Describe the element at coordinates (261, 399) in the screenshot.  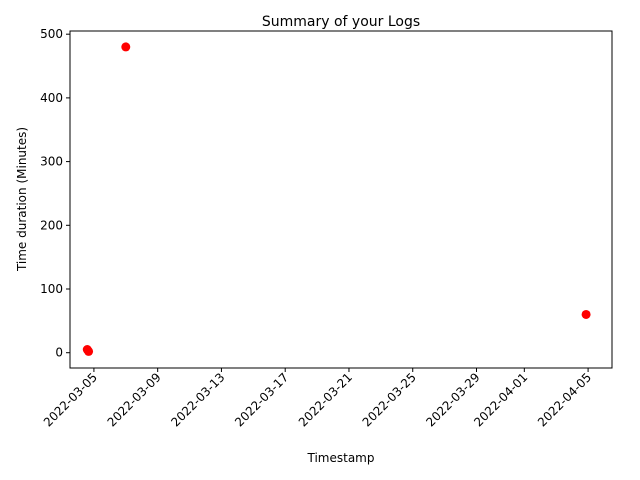
I see `x-tick-label: 2022-03-17` at that location.